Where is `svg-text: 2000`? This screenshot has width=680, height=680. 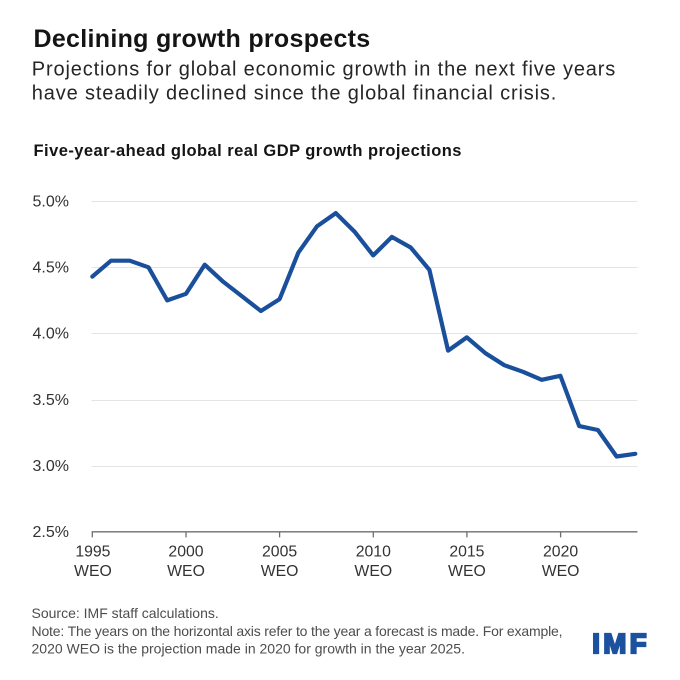
svg-text: 2000 is located at coordinates (185, 552).